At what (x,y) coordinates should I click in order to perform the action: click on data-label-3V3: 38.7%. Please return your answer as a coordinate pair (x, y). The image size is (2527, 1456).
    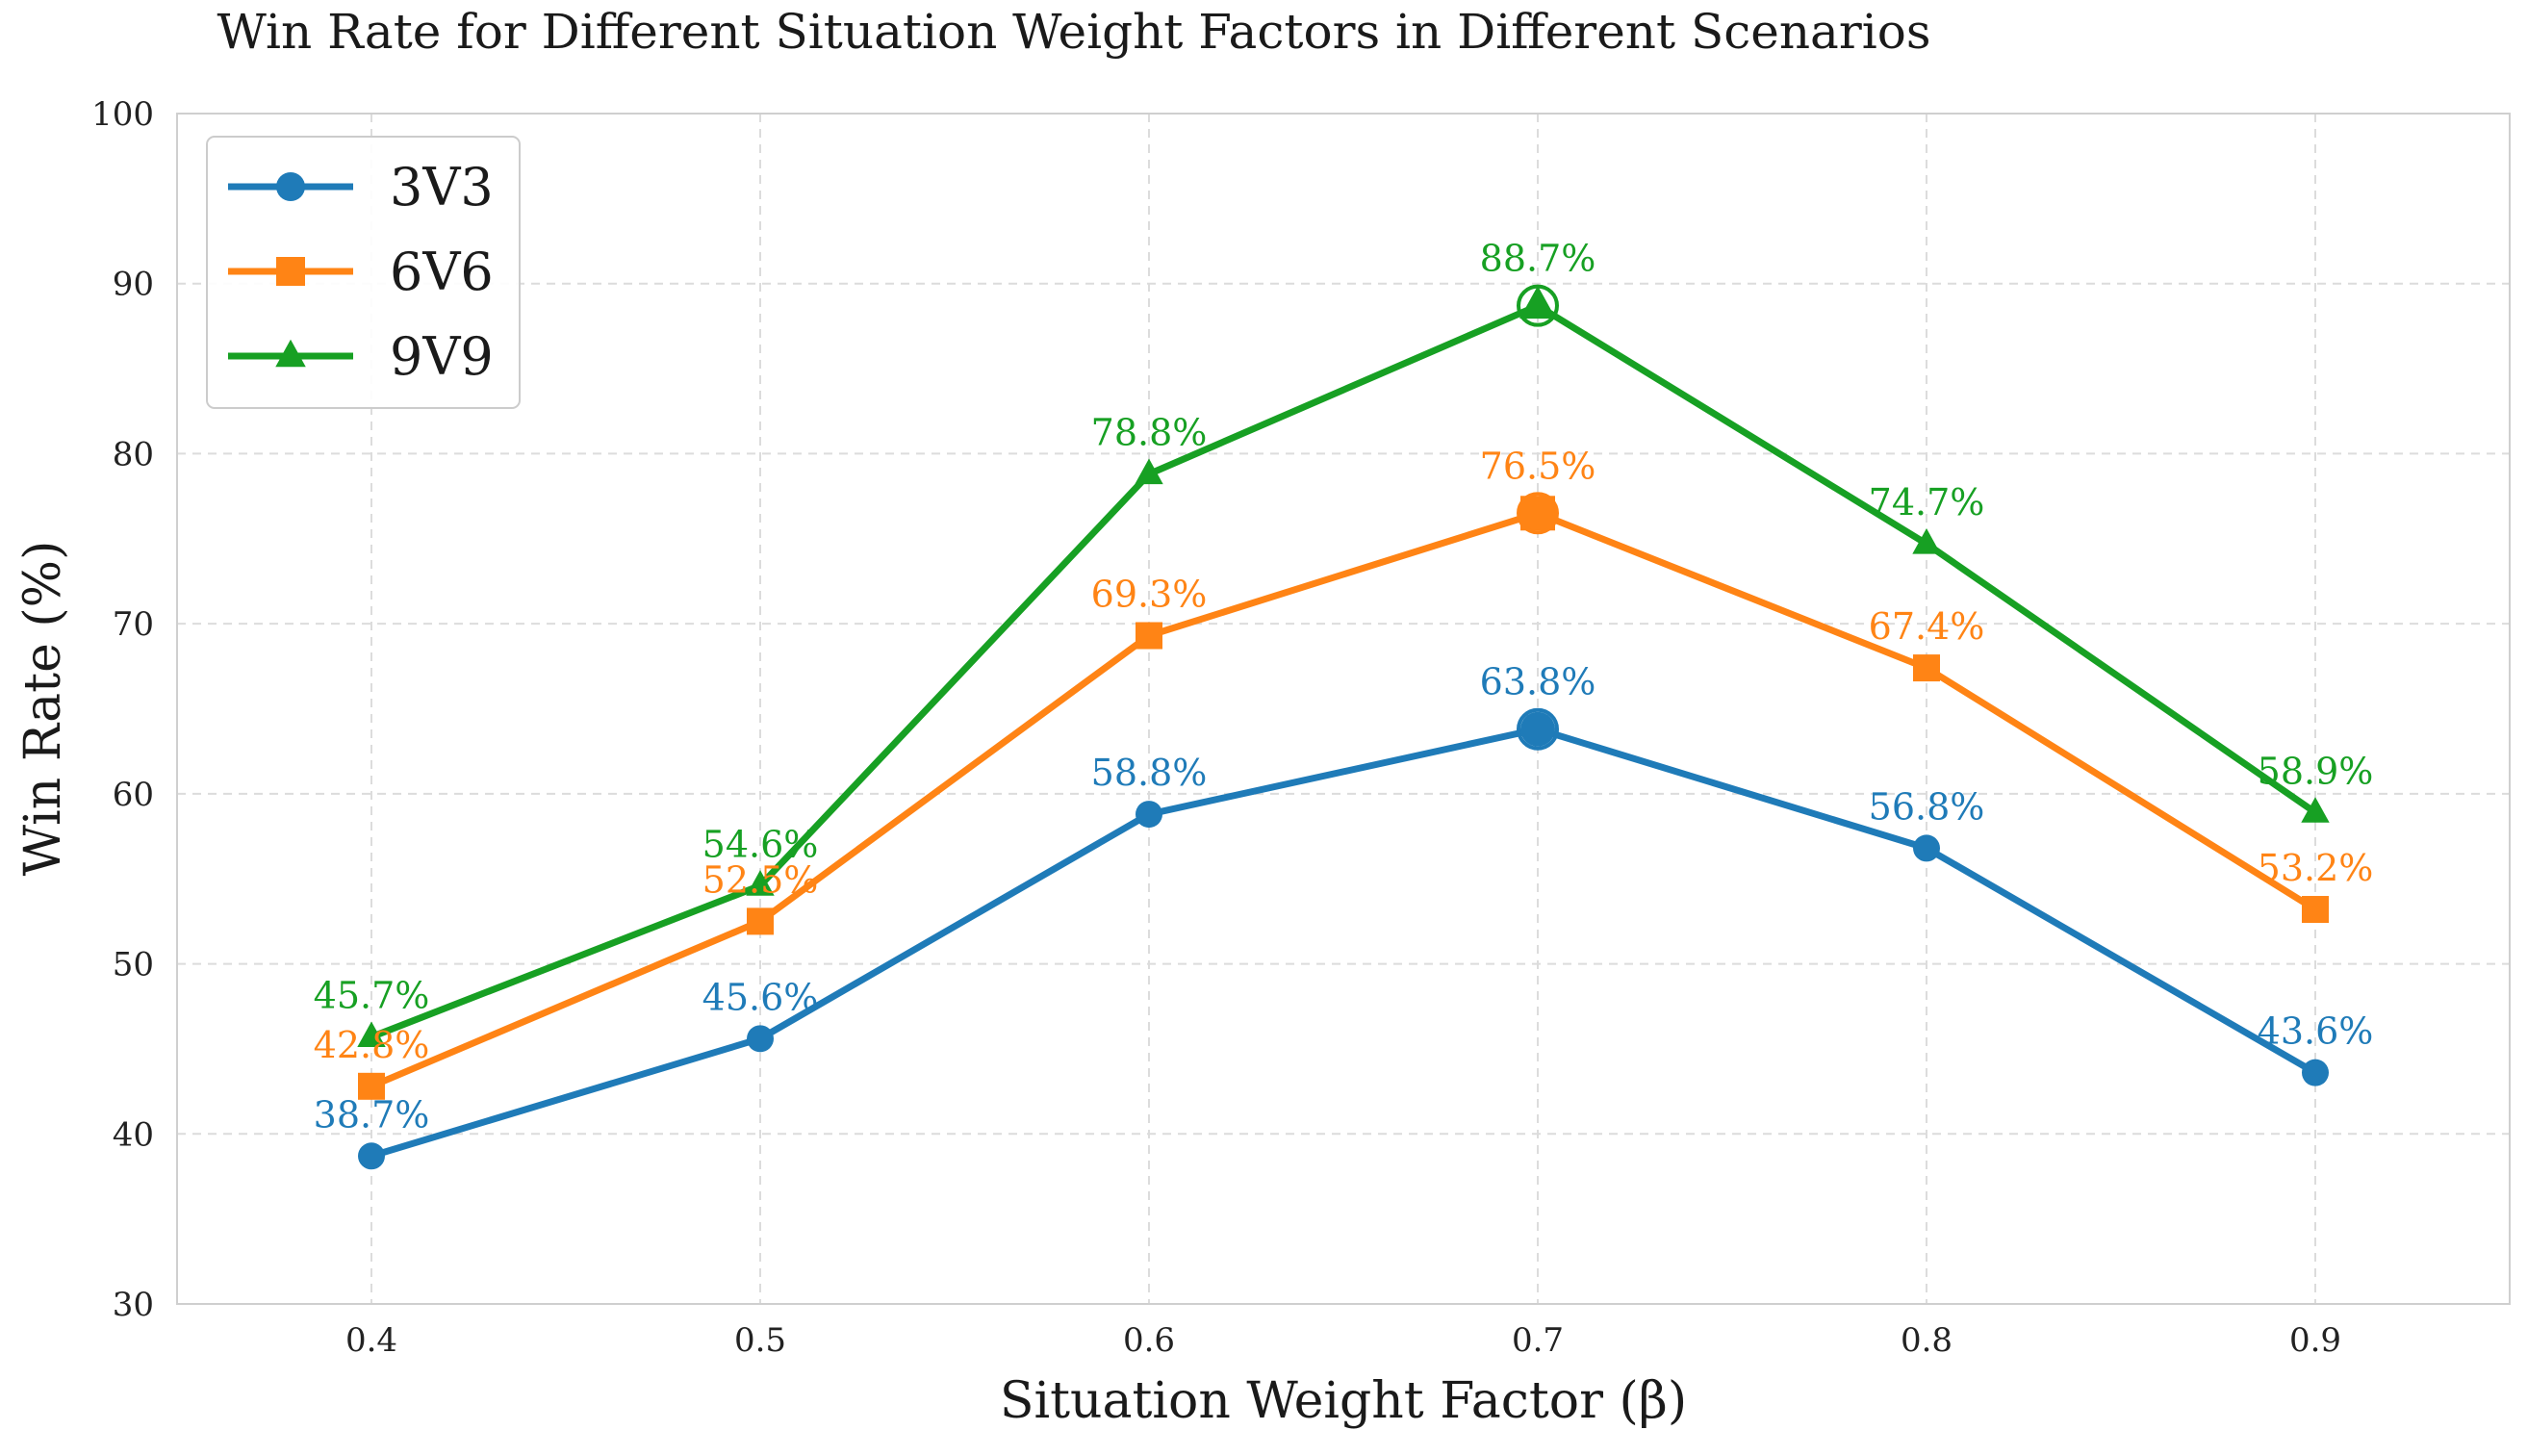
    Looking at the image, I should click on (372, 1115).